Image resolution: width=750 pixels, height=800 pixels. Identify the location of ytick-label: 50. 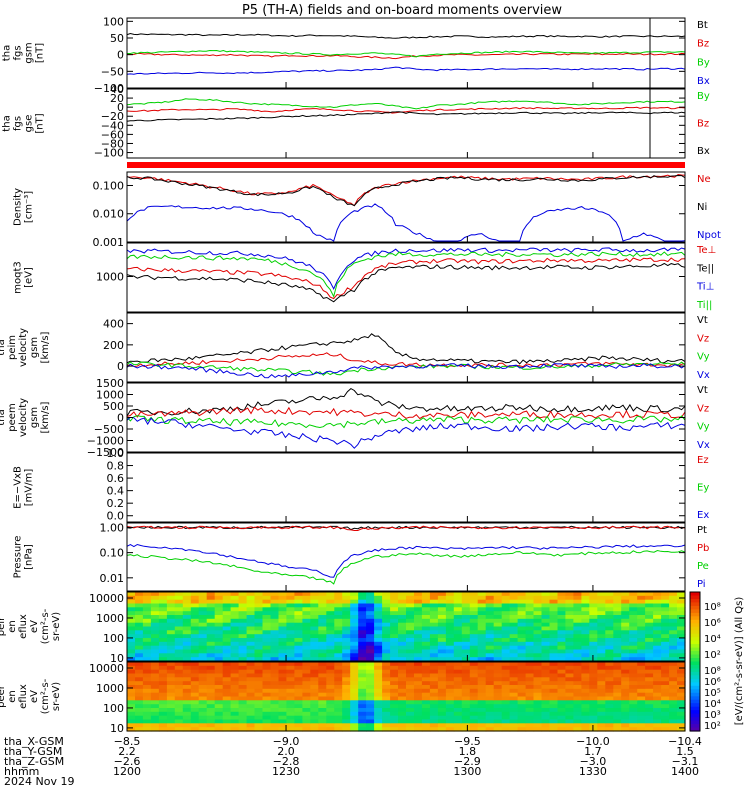
(117, 38).